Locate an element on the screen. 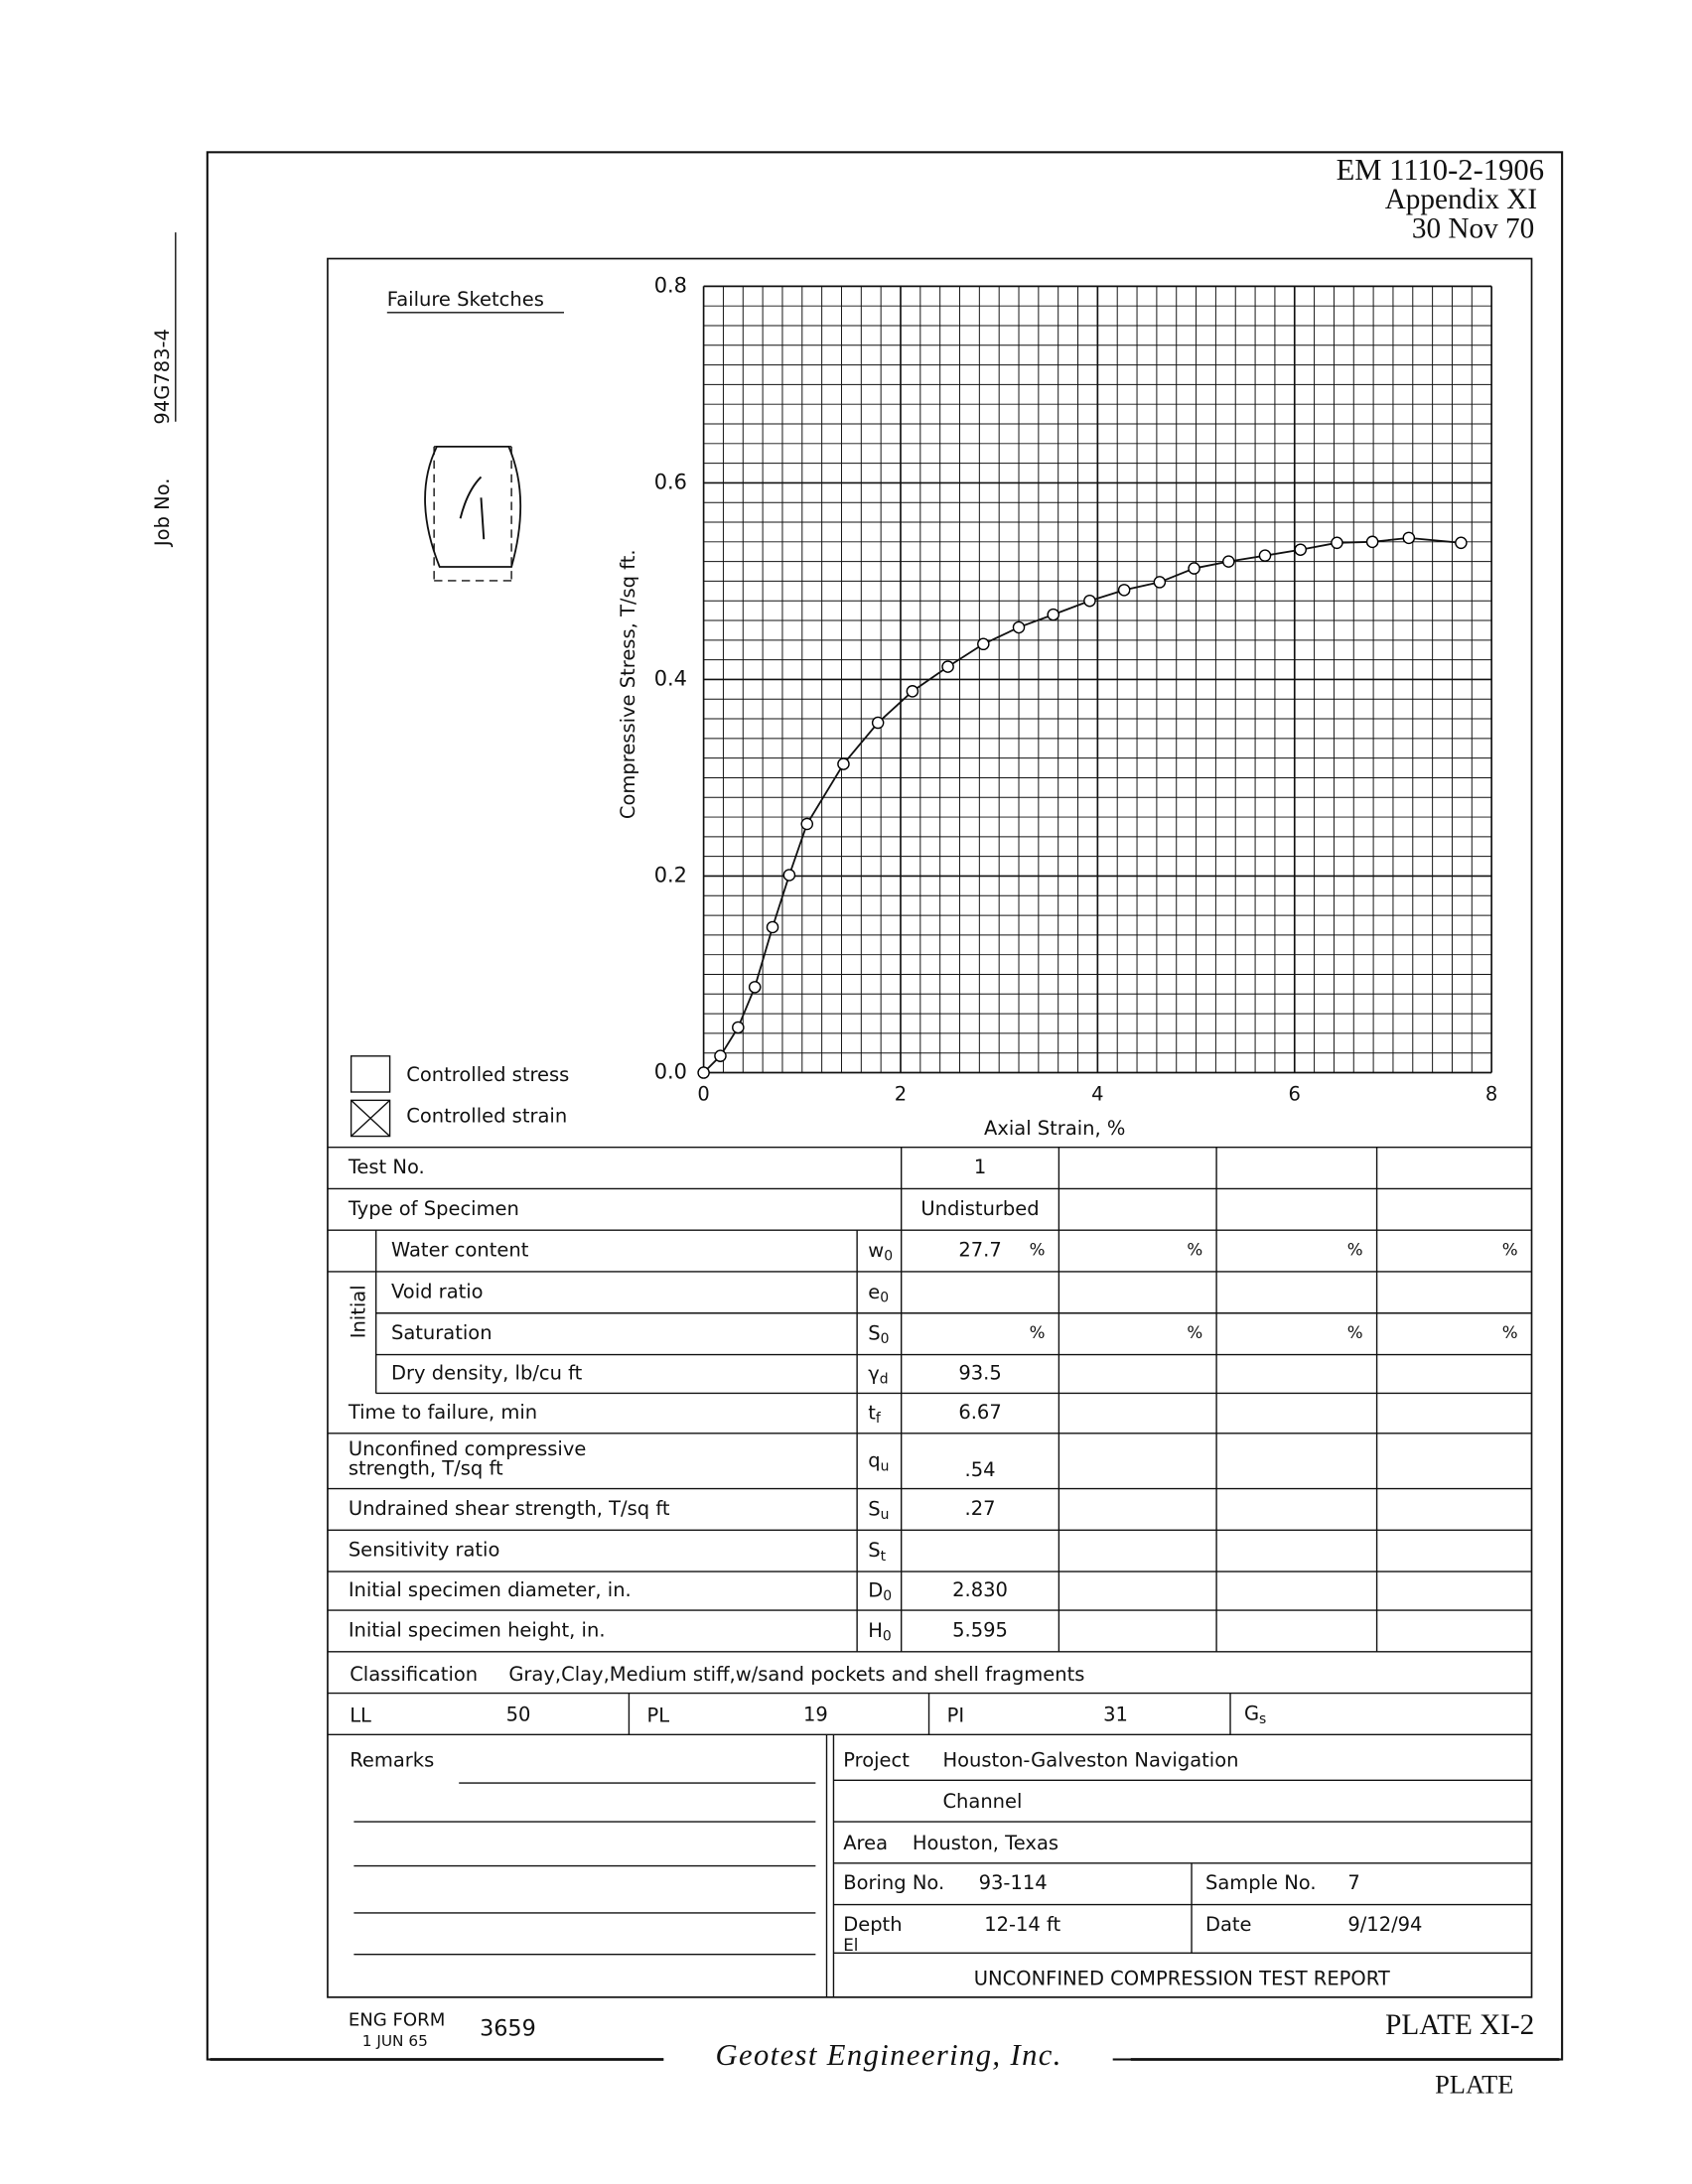 This screenshot has height=2184, width=1692. y-tick-label: 0.8 is located at coordinates (670, 285).